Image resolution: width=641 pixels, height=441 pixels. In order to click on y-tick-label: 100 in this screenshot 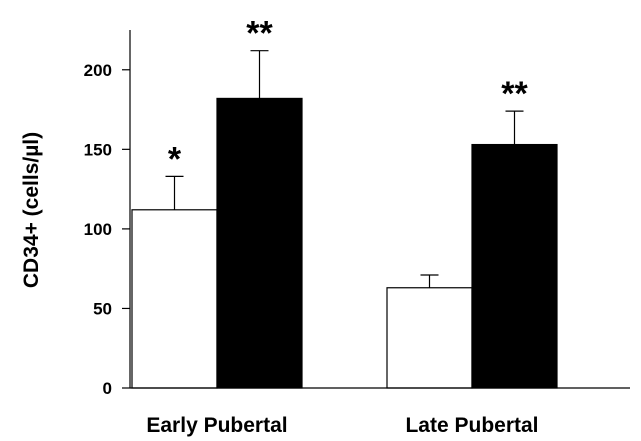, I will do `click(98, 229)`.